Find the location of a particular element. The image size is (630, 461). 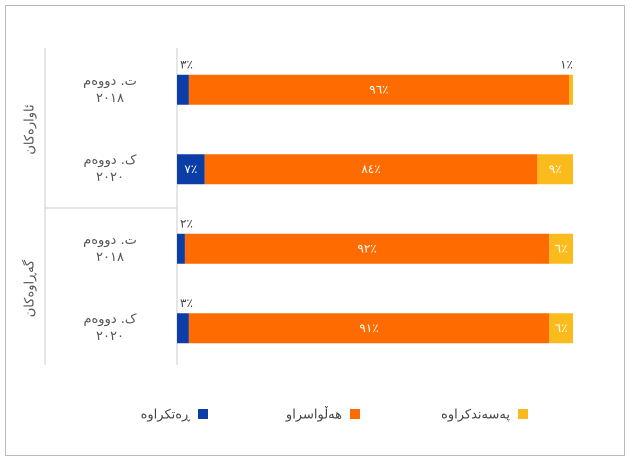

legend-label: هەڵواسراو is located at coordinates (313, 414).